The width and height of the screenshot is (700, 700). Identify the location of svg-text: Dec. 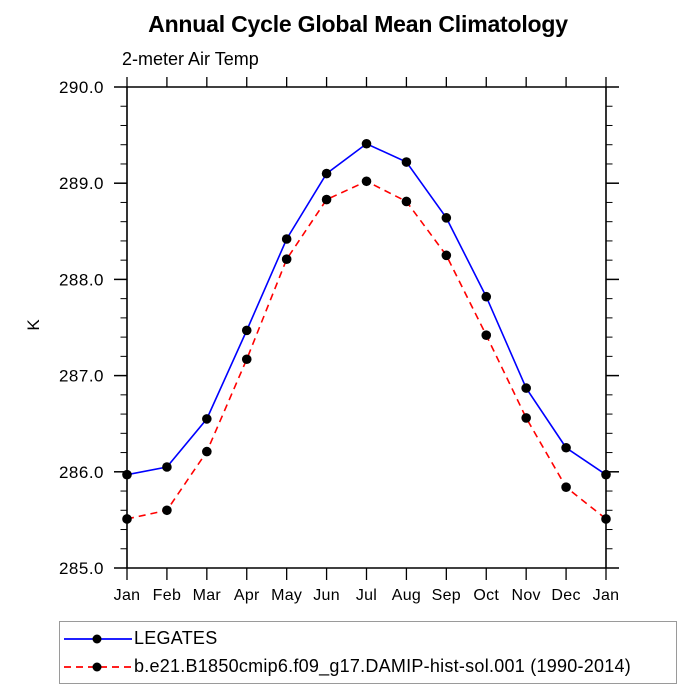
(565, 595).